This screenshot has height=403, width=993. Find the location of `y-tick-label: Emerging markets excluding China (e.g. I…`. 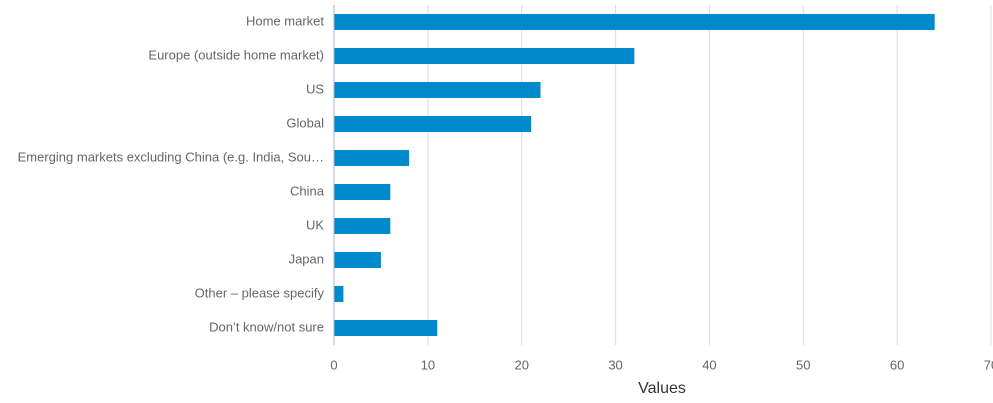

y-tick-label: Emerging markets excluding China (e.g. I… is located at coordinates (171, 156).